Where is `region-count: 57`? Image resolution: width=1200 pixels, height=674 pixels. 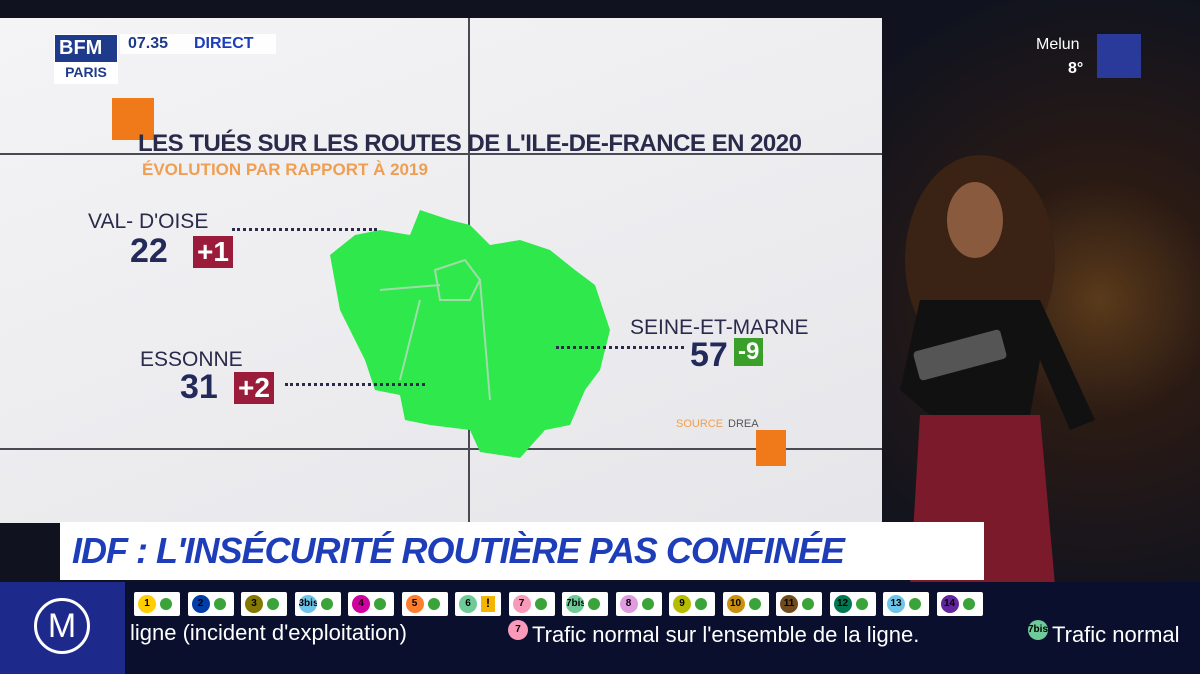 region-count: 57 is located at coordinates (709, 355).